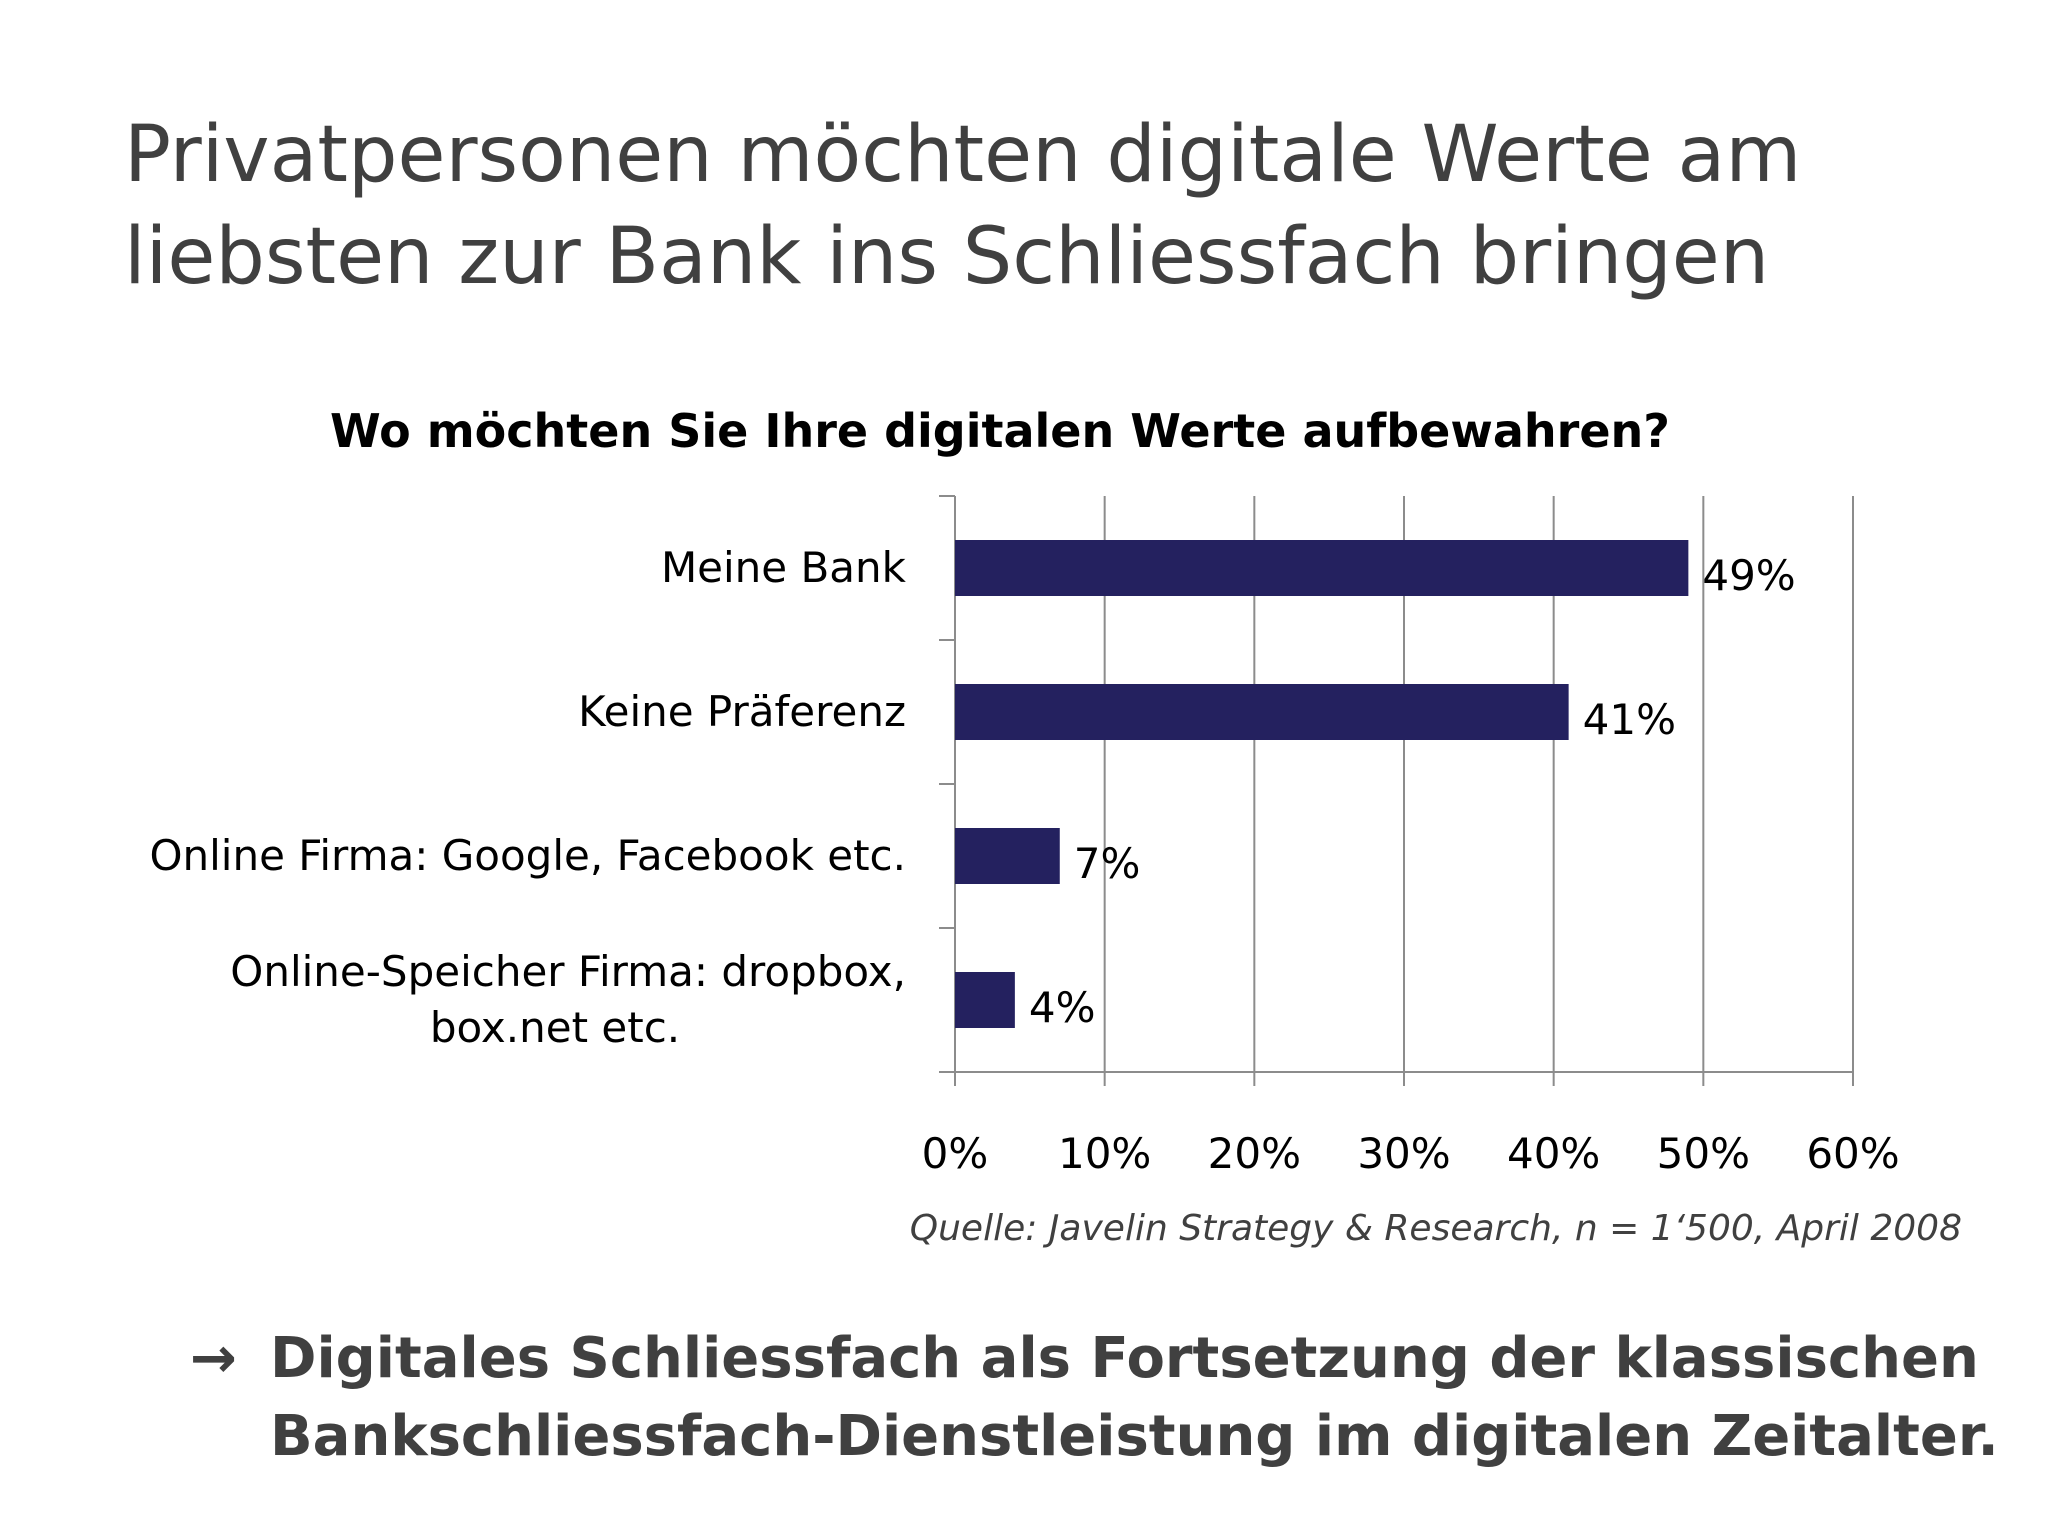 This screenshot has width=2048, height=1536. What do you see at coordinates (1553, 1153) in the screenshot?
I see `tick-label-x-40: 40%` at bounding box center [1553, 1153].